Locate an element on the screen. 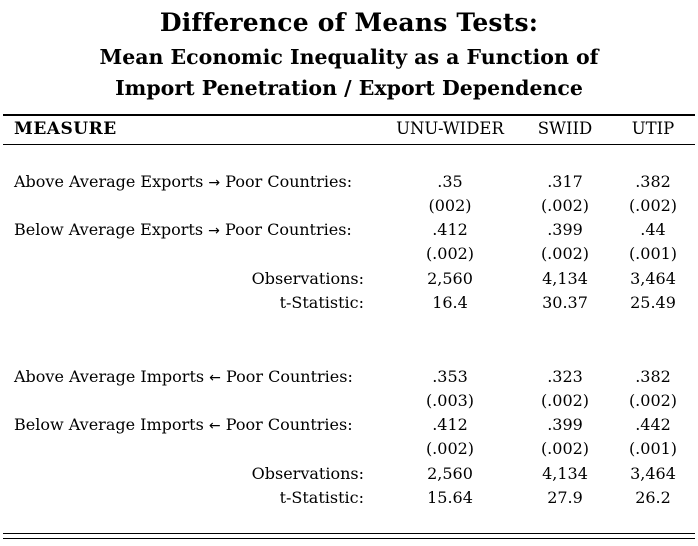 The width and height of the screenshot is (698, 546). value-cell: .442 is located at coordinates (653, 424).